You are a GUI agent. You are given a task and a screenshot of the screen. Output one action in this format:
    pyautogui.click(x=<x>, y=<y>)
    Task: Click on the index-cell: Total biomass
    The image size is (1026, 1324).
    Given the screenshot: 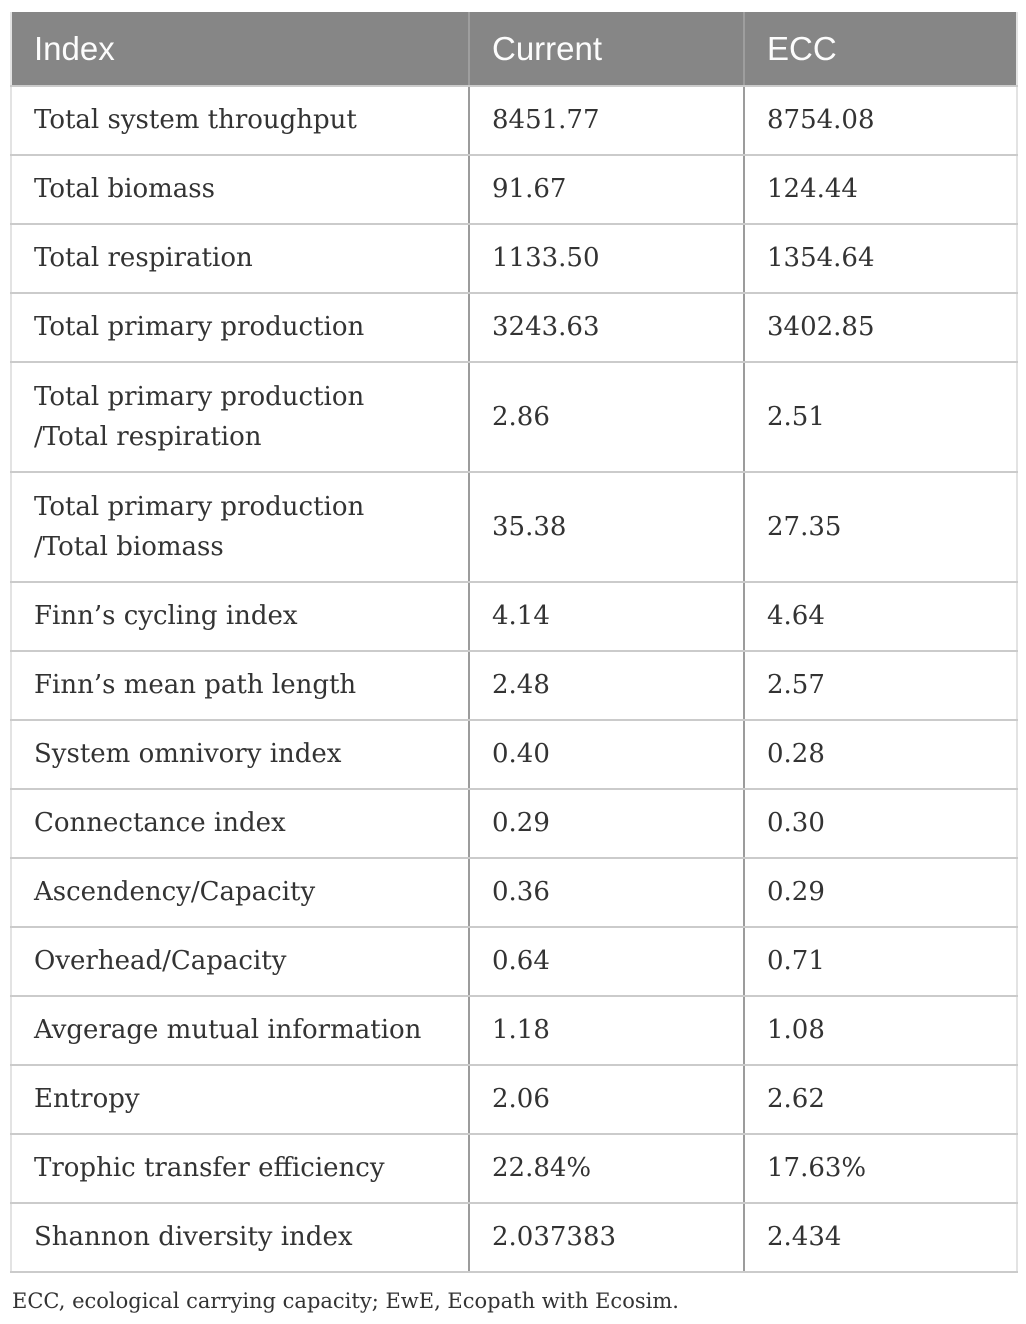 What is the action you would take?
    pyautogui.click(x=240, y=190)
    